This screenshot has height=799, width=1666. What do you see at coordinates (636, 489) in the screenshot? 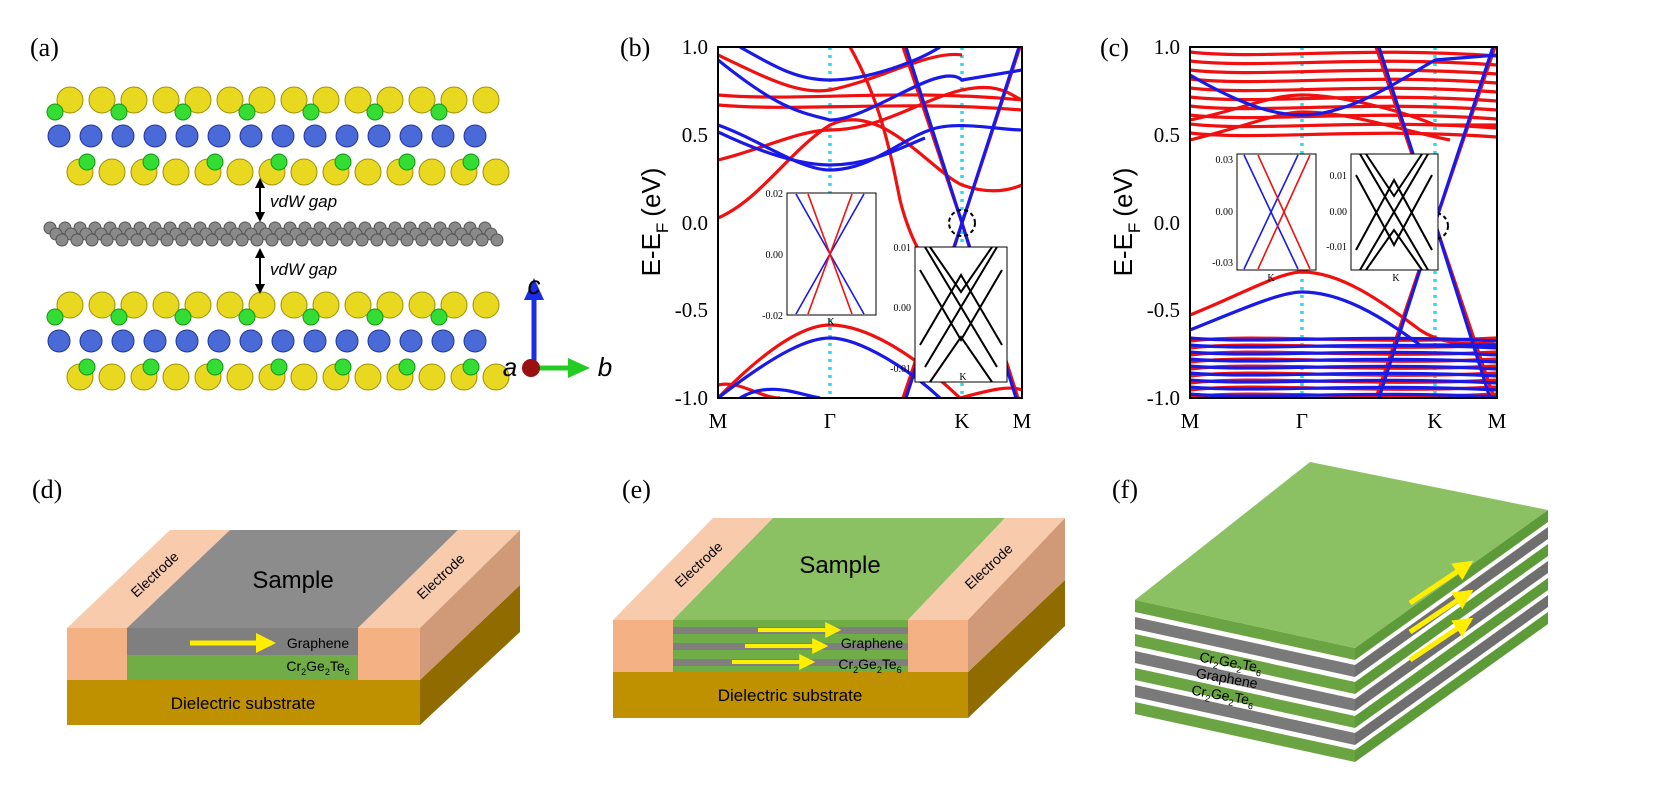
I see `panel-label: (e)` at bounding box center [636, 489].